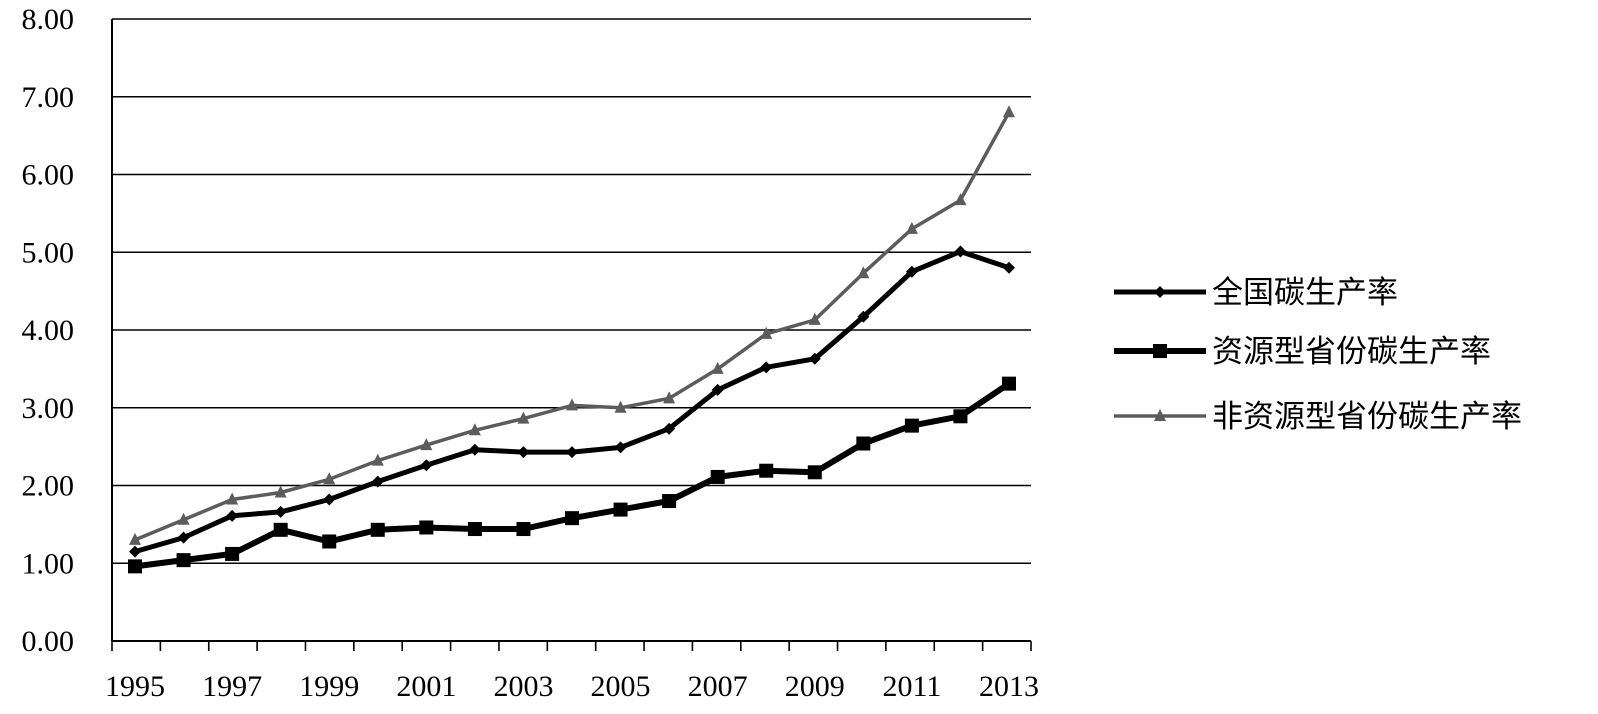 This screenshot has height=714, width=1598. What do you see at coordinates (48, 175) in the screenshot?
I see `y-tick-label: 6.00` at bounding box center [48, 175].